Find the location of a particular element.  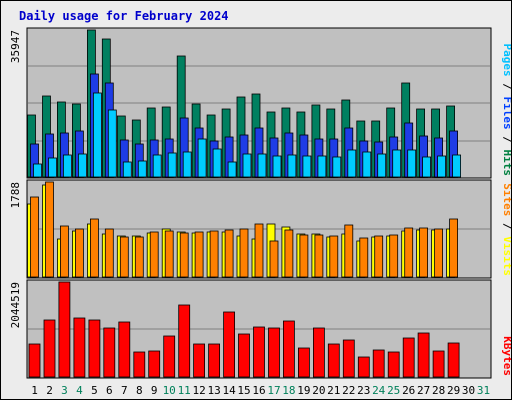

x-tick-label-day-13: 13 is located at coordinates (213, 390).